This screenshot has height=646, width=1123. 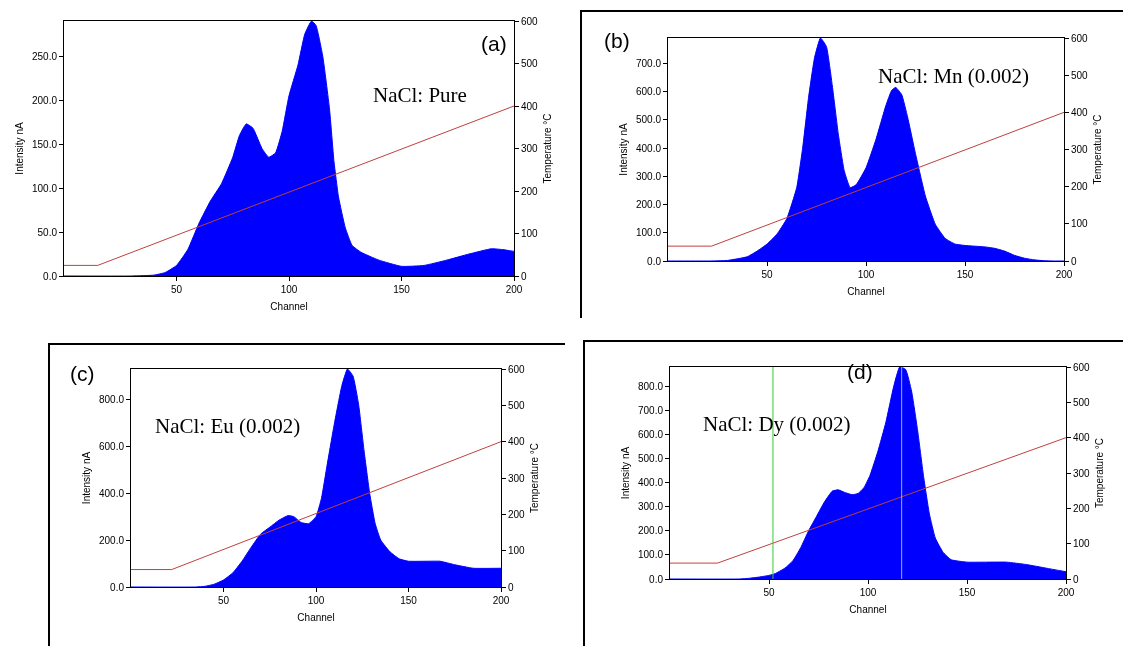 What do you see at coordinates (617, 40) in the screenshot?
I see `chart-title: (b)` at bounding box center [617, 40].